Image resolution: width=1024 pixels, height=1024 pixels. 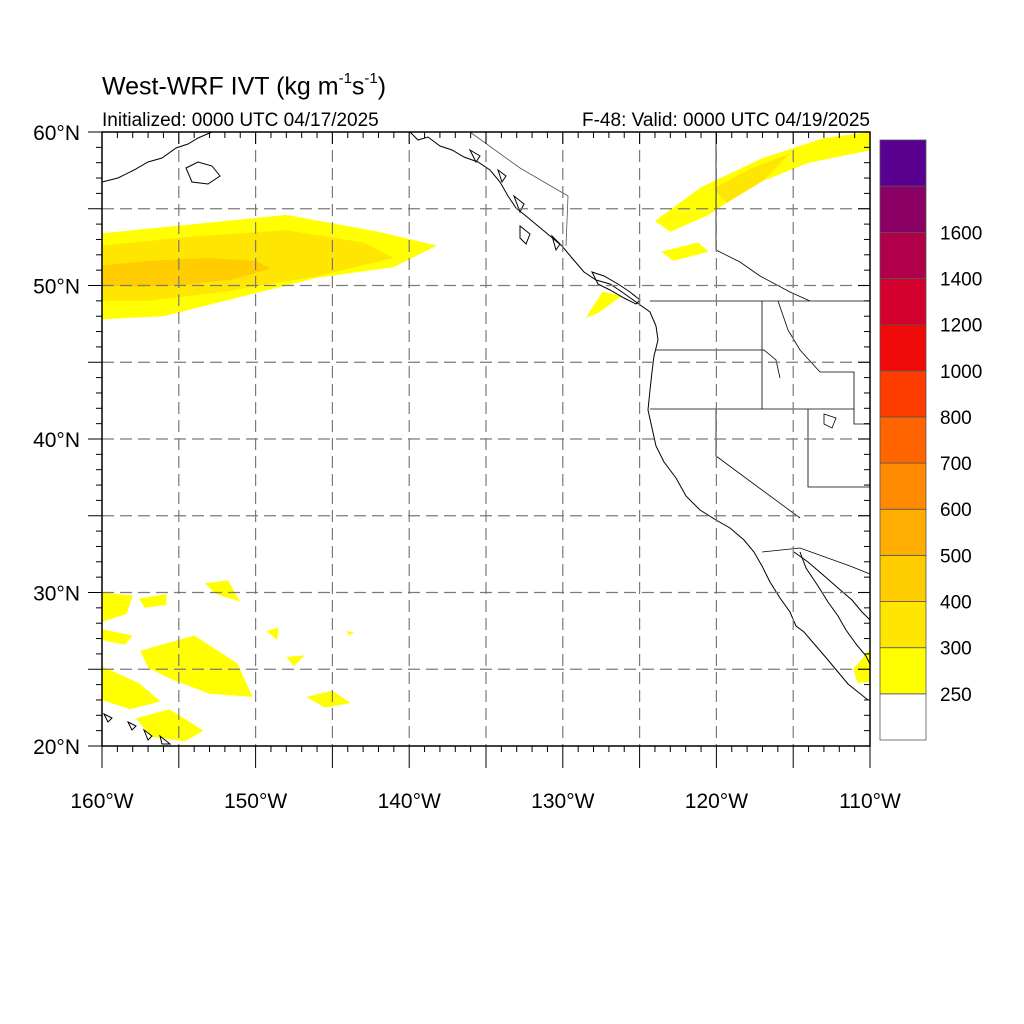 What do you see at coordinates (56, 133) in the screenshot?
I see `lat-label: 60°N` at bounding box center [56, 133].